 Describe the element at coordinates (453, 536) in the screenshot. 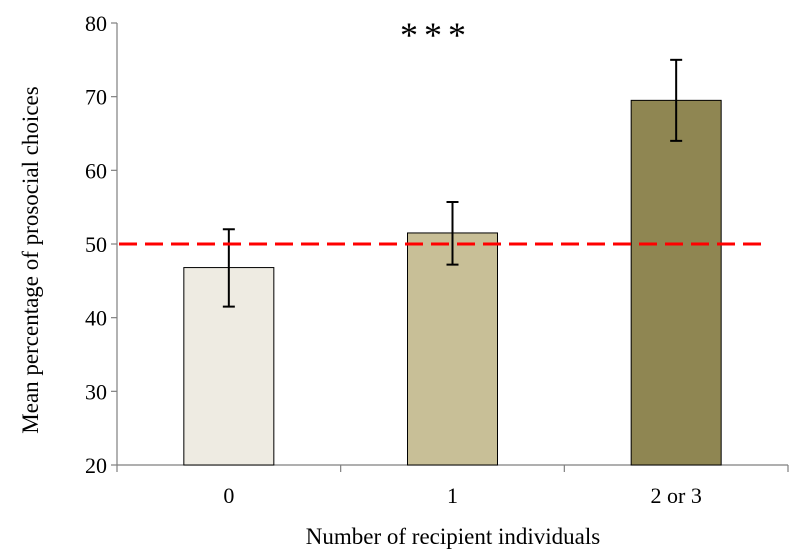

I see `x-axis-title: Number of recipient individuals` at that location.